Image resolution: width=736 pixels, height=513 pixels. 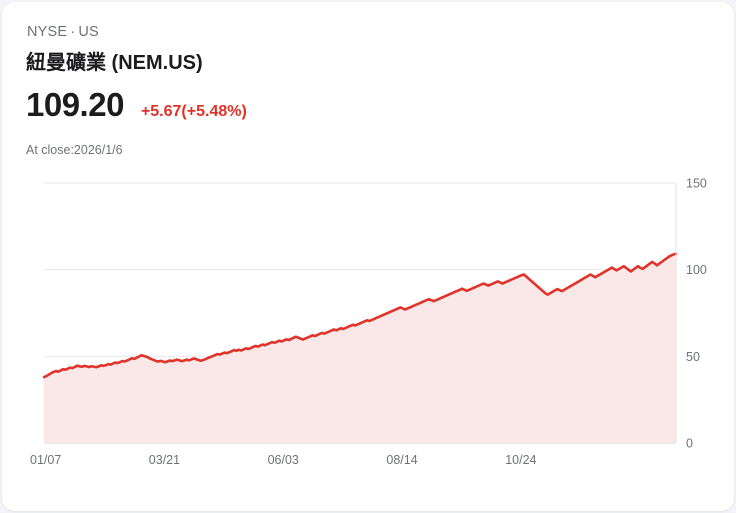 I want to click on x-axis-tick-label: 08/14, so click(x=401, y=460).